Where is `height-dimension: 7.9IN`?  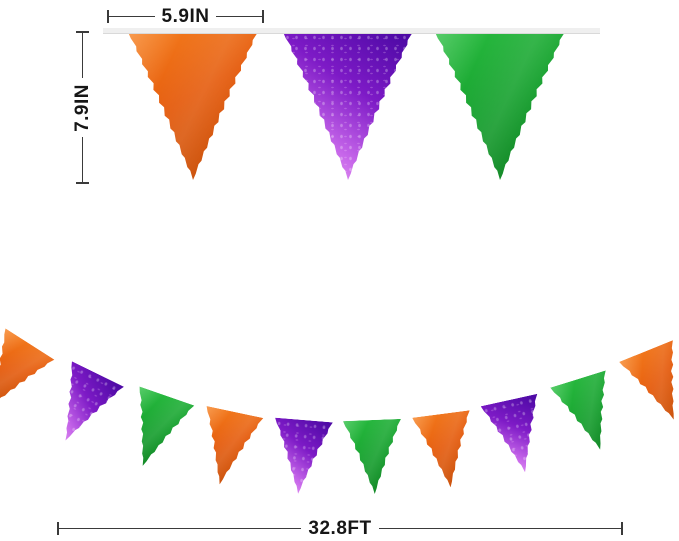
height-dimension: 7.9IN is located at coordinates (82, 108).